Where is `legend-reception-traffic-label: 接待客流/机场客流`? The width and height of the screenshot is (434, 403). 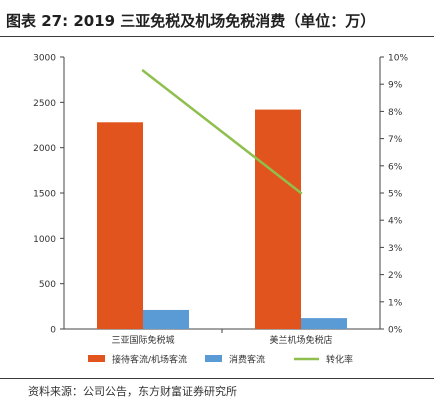
legend-reception-traffic-label: 接待客流/机场客流 is located at coordinates (149, 360).